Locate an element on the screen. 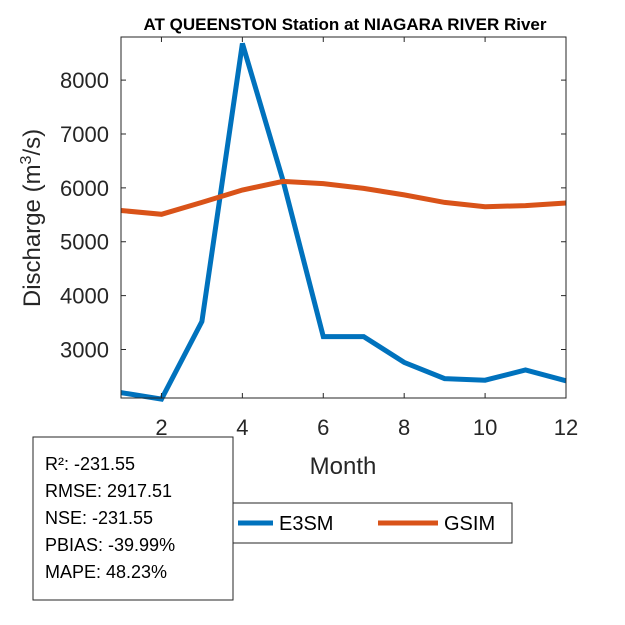 The image size is (625, 625). y-tick-label: 5000 is located at coordinates (84, 242).